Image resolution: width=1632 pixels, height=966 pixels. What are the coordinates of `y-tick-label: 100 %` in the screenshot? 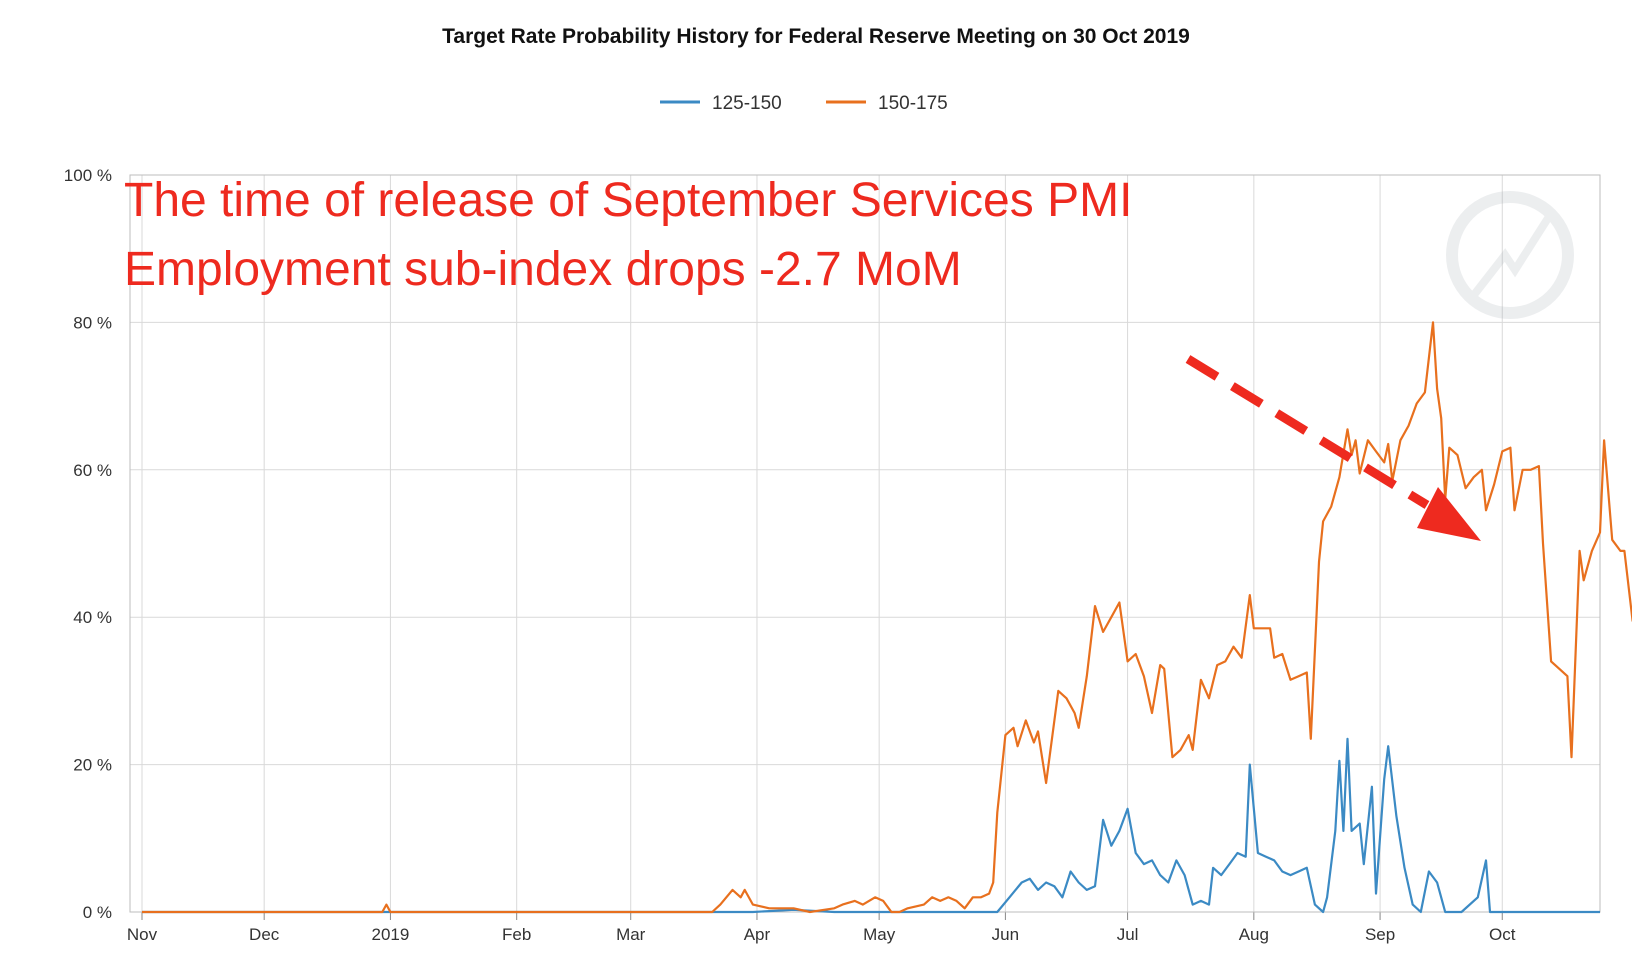 It's located at (88, 175).